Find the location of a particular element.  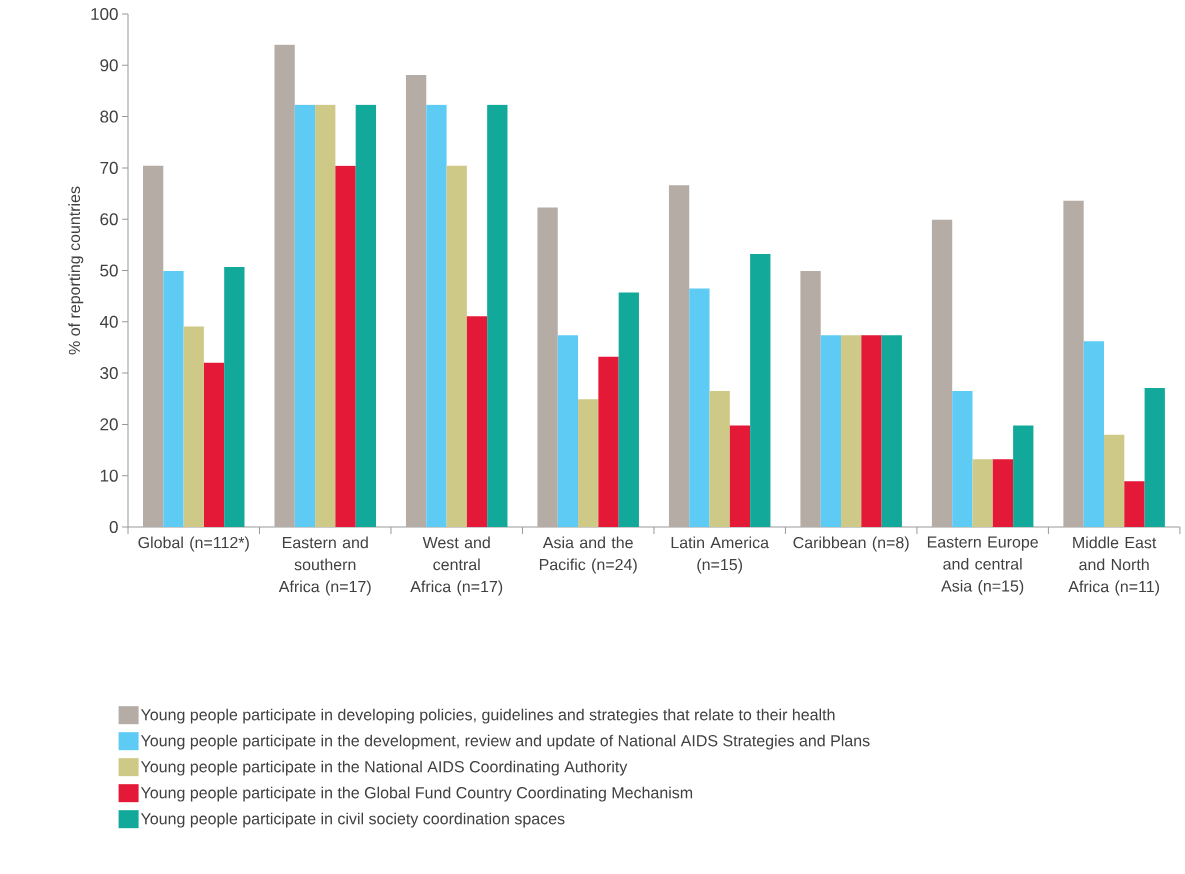

x-tick-label: Caribbean (n=8) is located at coordinates (851, 544).